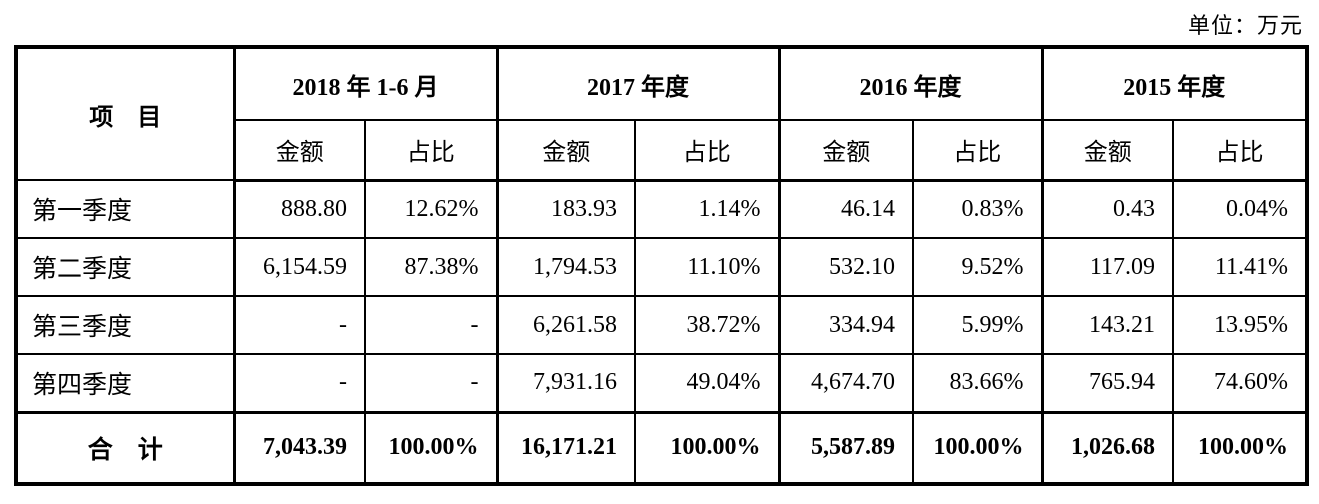  Describe the element at coordinates (125, 267) in the screenshot. I see `row-label-q2: 第二季度` at that location.